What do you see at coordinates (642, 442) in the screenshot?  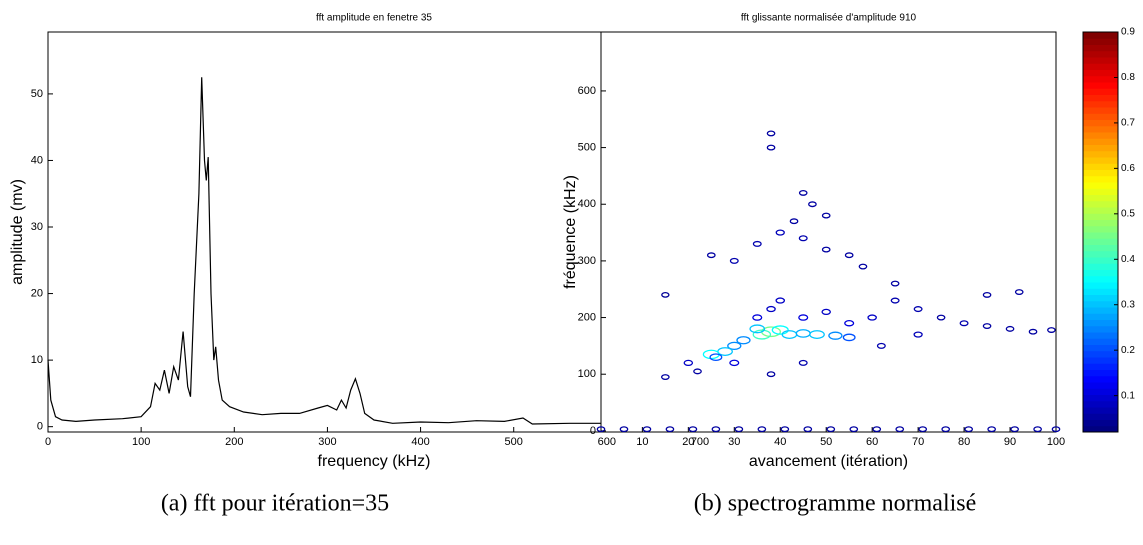 I see `x-tick-label: 10` at bounding box center [642, 442].